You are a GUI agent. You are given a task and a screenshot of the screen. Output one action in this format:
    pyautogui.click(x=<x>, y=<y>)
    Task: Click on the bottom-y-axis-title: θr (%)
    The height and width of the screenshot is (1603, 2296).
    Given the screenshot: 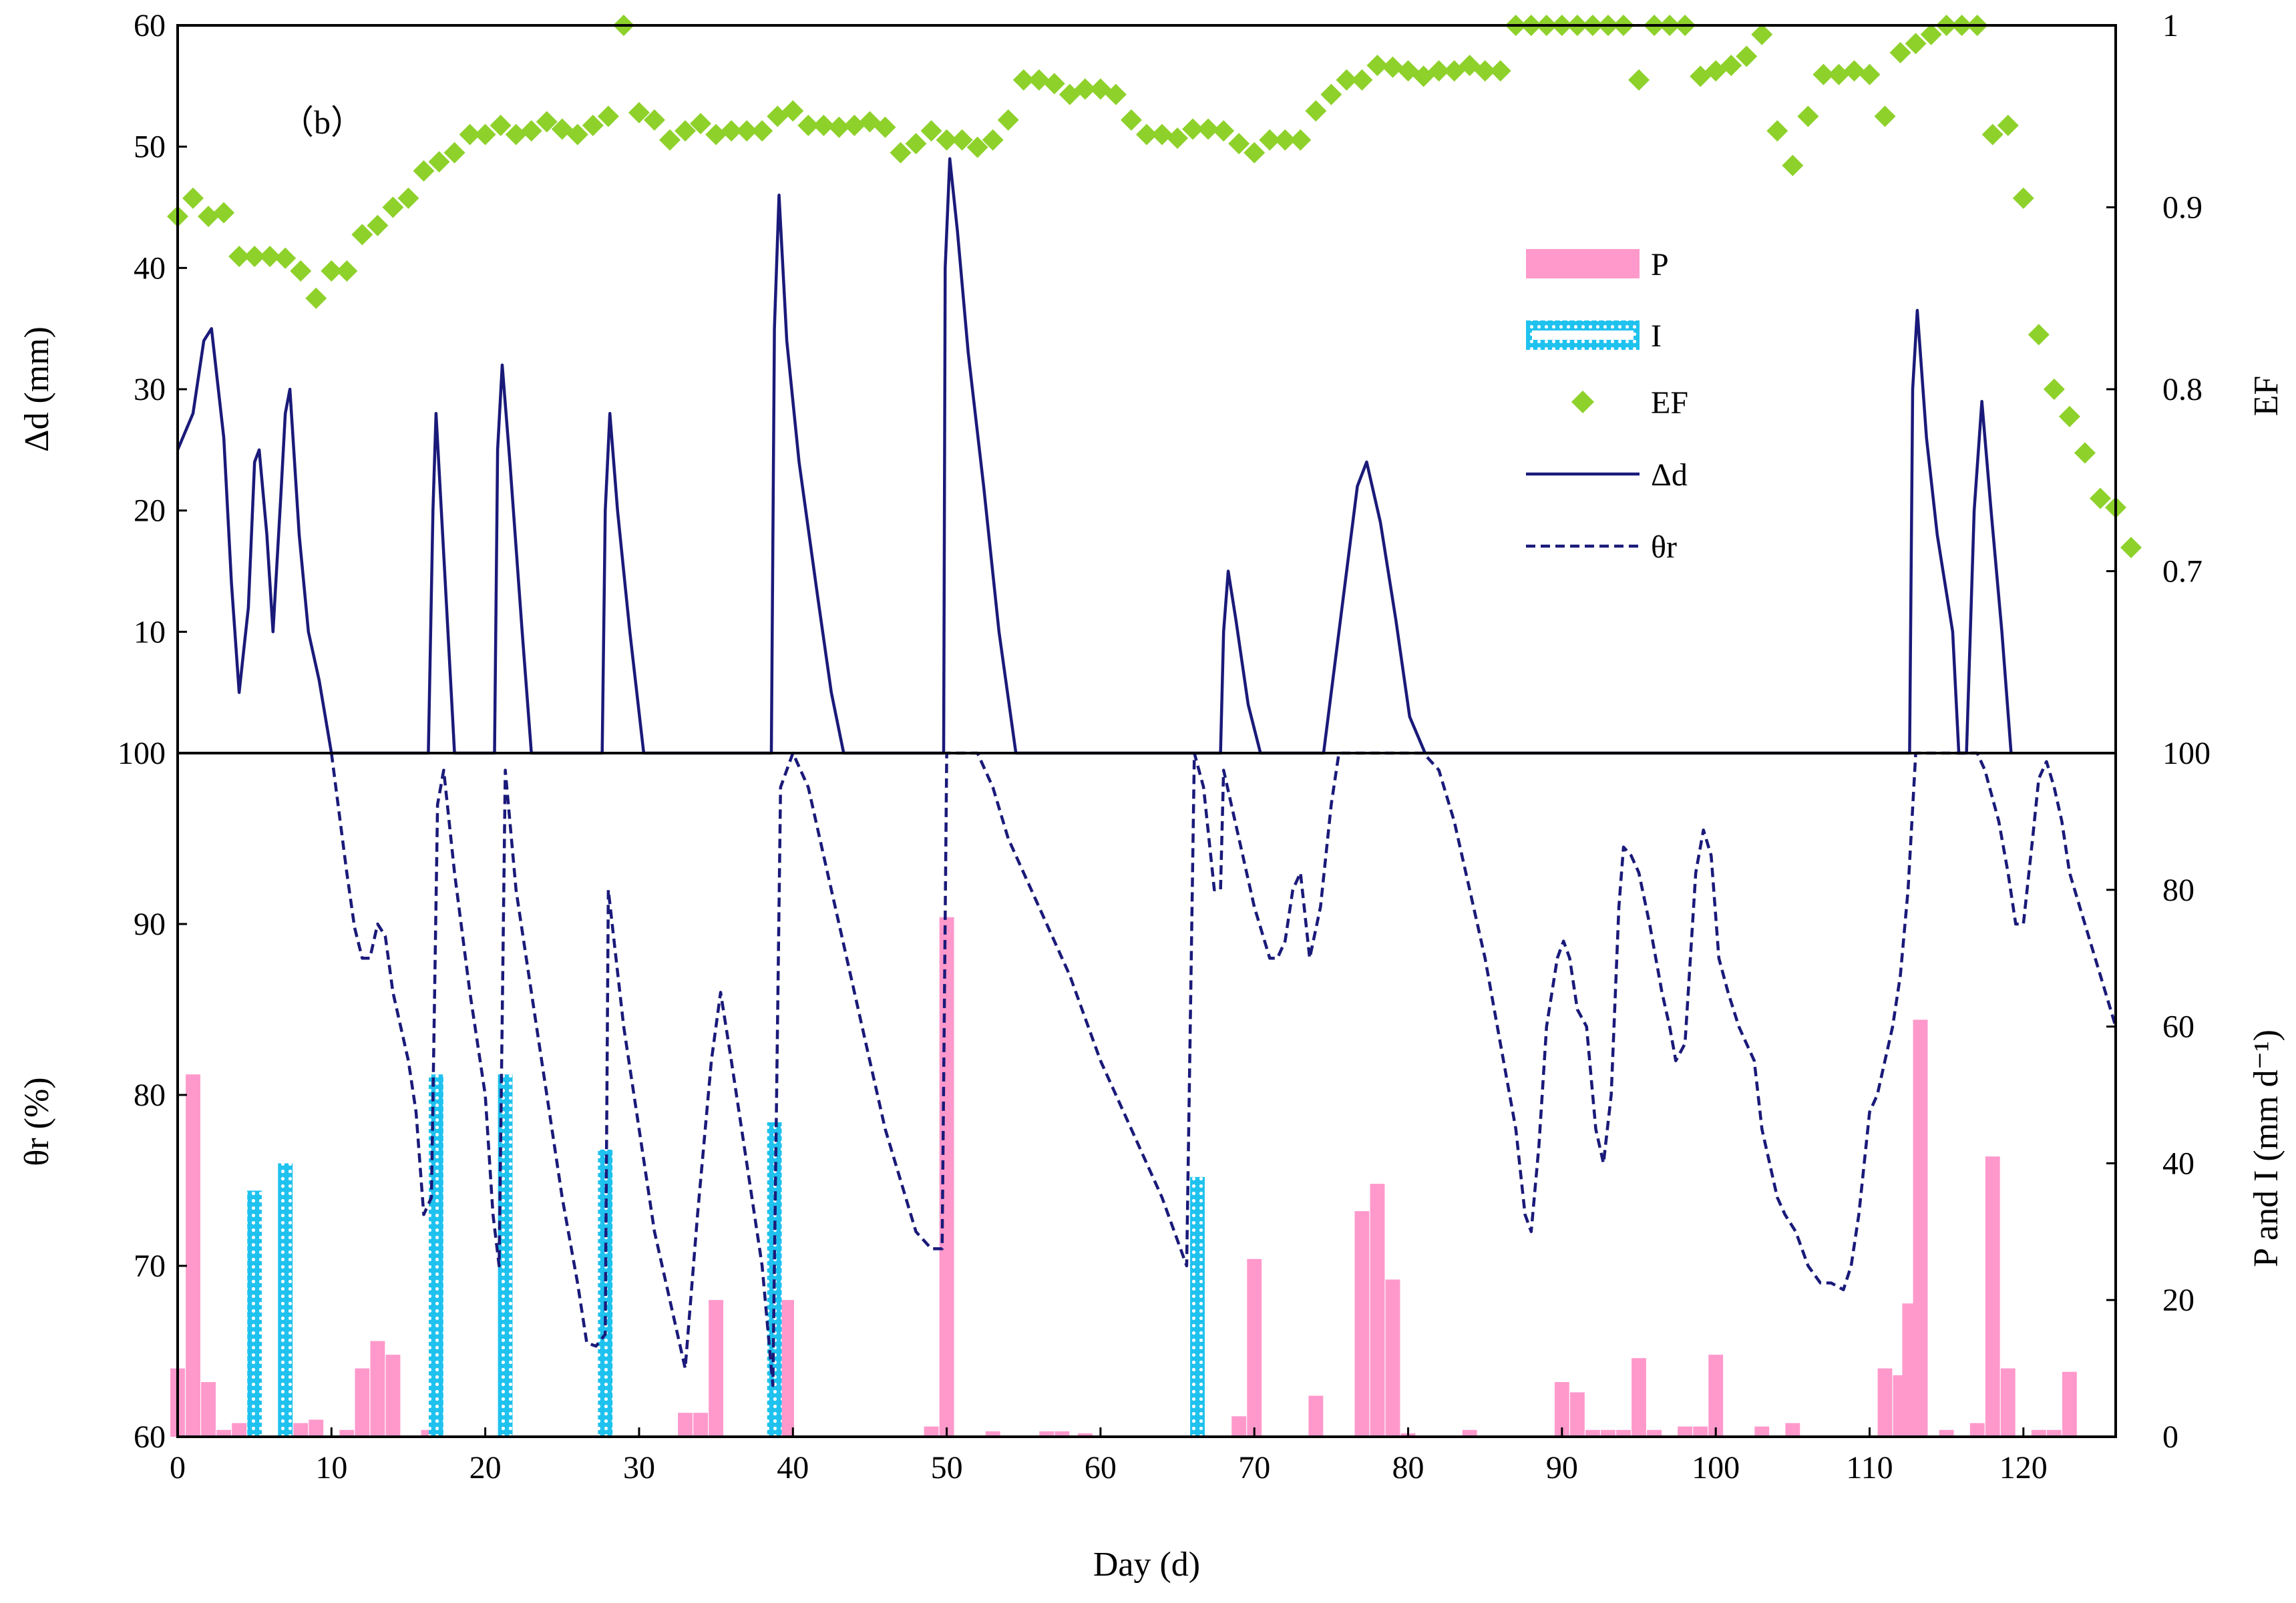 What is the action you would take?
    pyautogui.click(x=37, y=1121)
    